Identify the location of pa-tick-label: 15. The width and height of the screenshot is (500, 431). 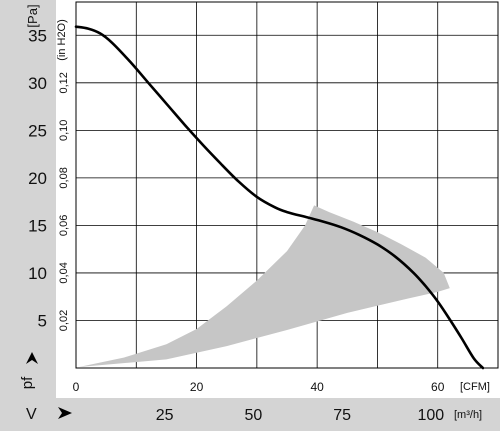
(37, 225).